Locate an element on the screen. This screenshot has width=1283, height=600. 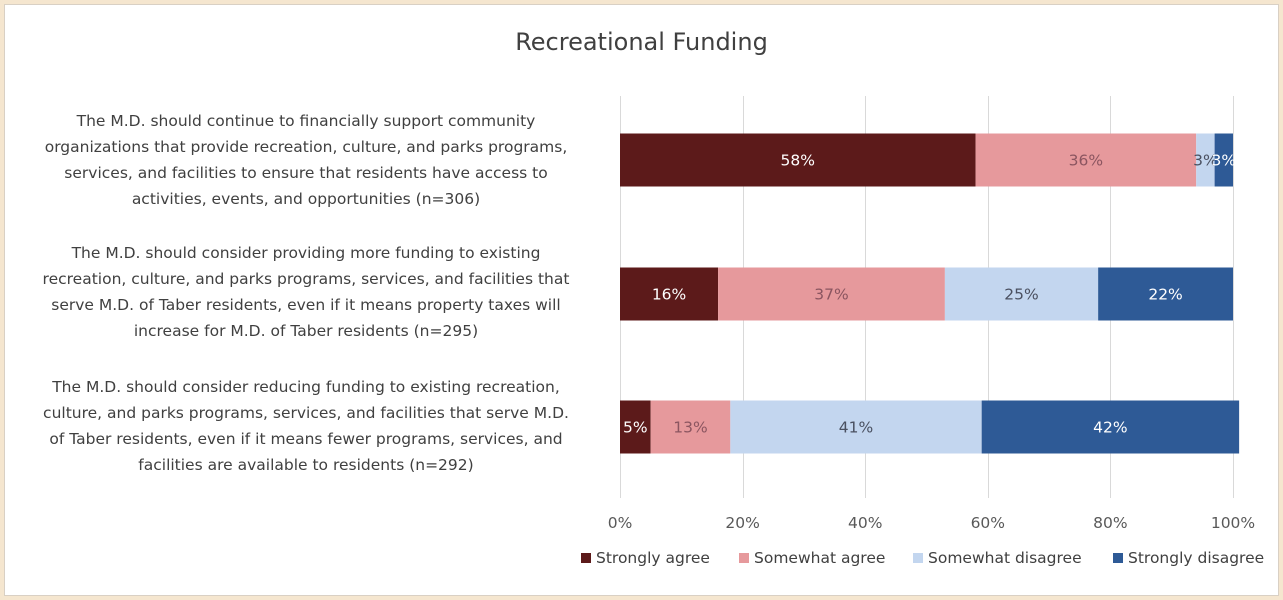
data-label: 58% is located at coordinates (798, 161).